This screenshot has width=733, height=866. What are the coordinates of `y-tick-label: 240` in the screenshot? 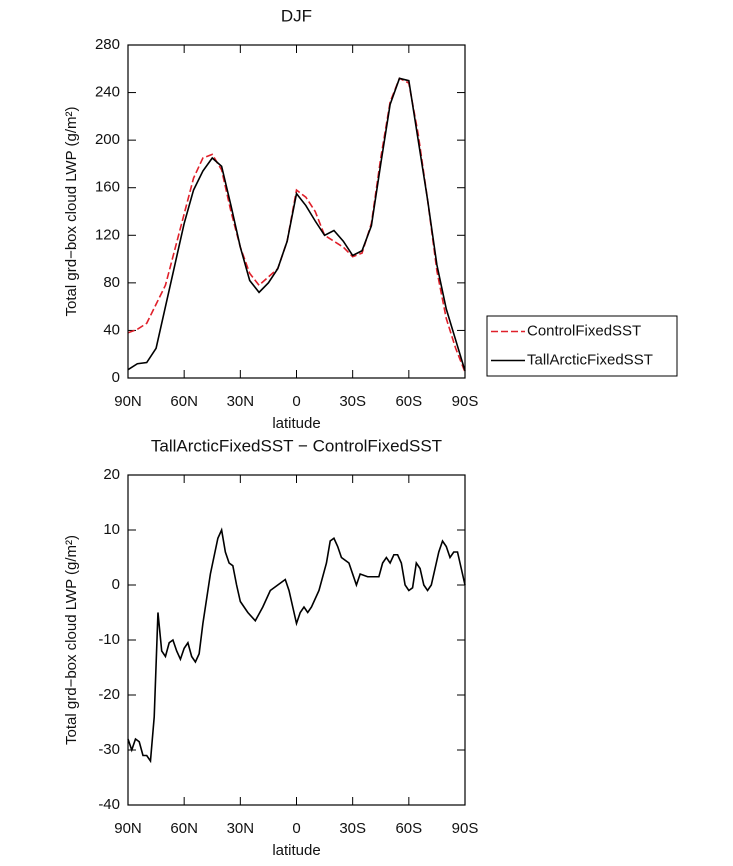 It's located at (107, 92).